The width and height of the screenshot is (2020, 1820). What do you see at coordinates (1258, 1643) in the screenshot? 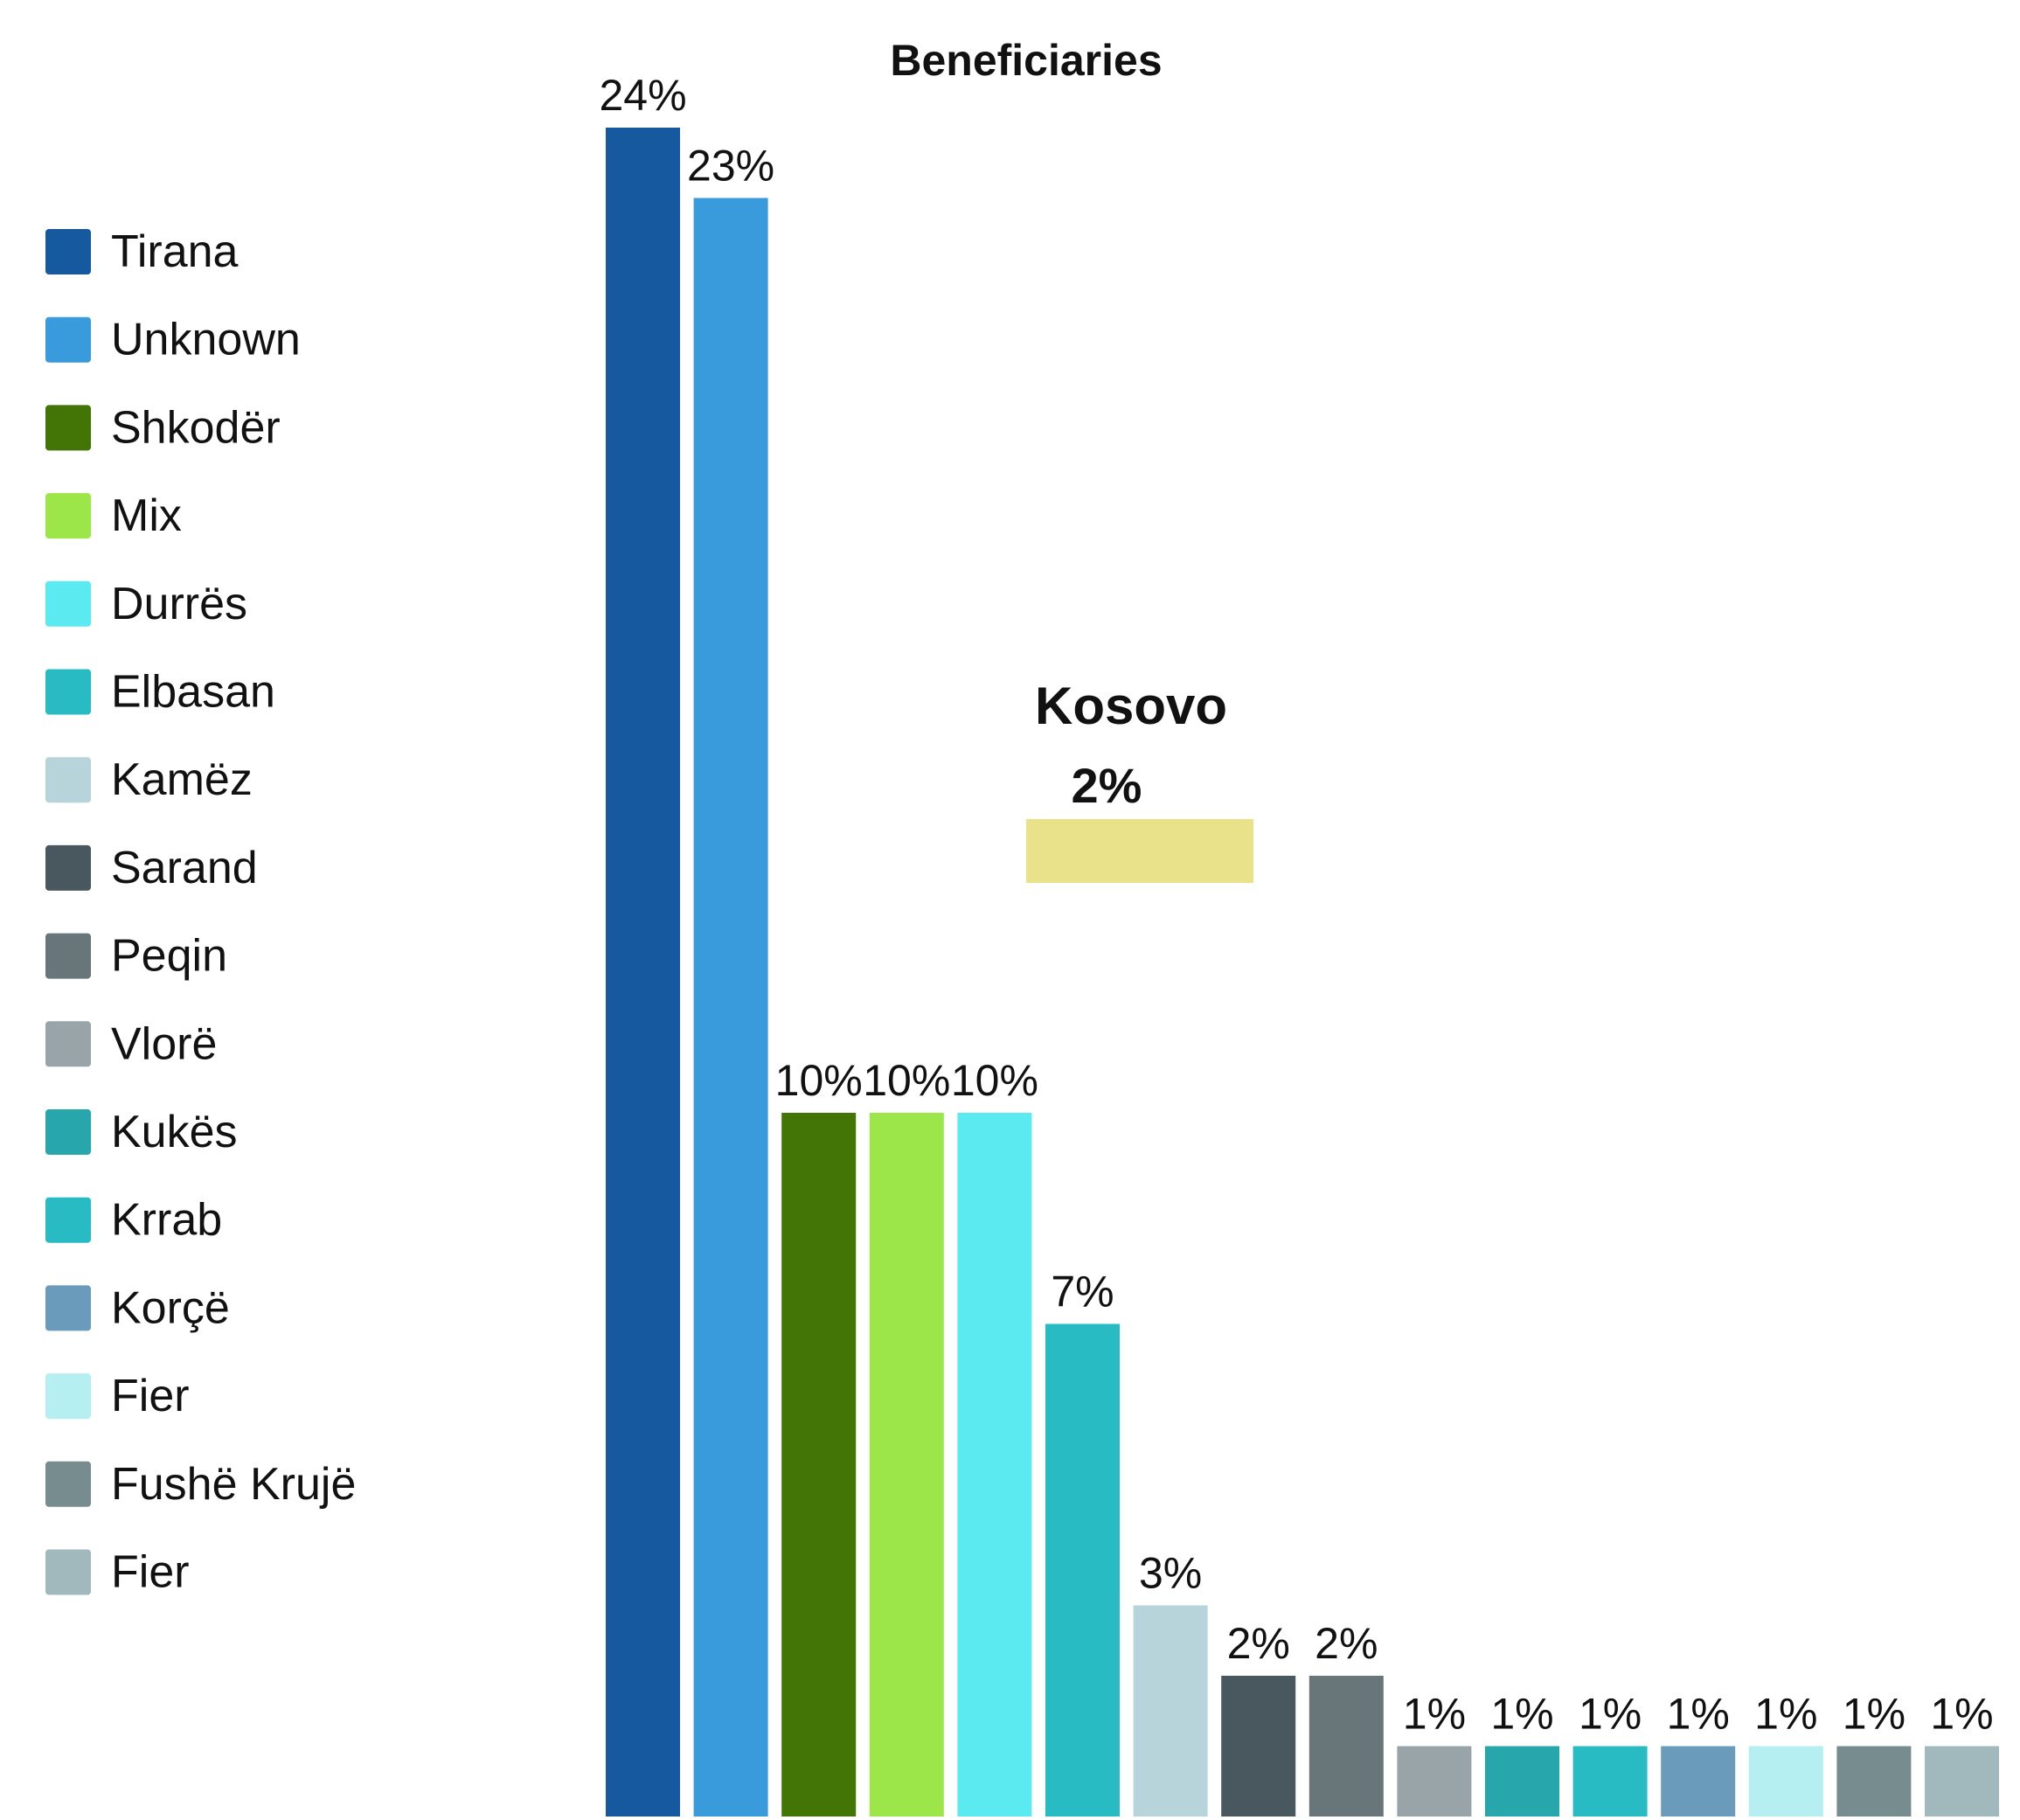
I see `bar-value-label-7: 2%` at bounding box center [1258, 1643].